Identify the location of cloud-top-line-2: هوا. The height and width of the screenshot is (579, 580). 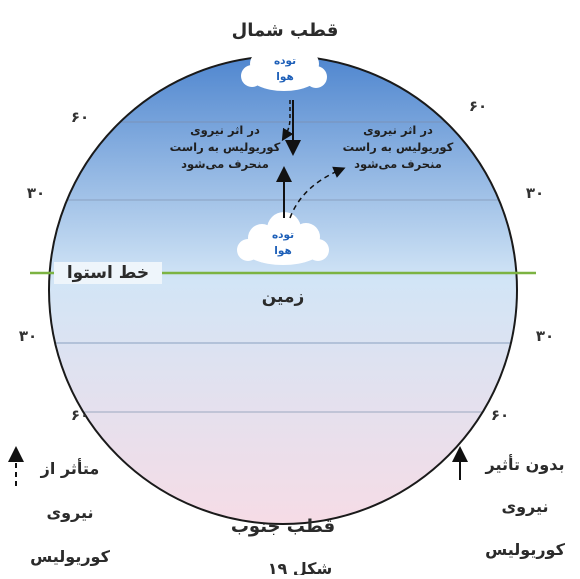
(284, 77).